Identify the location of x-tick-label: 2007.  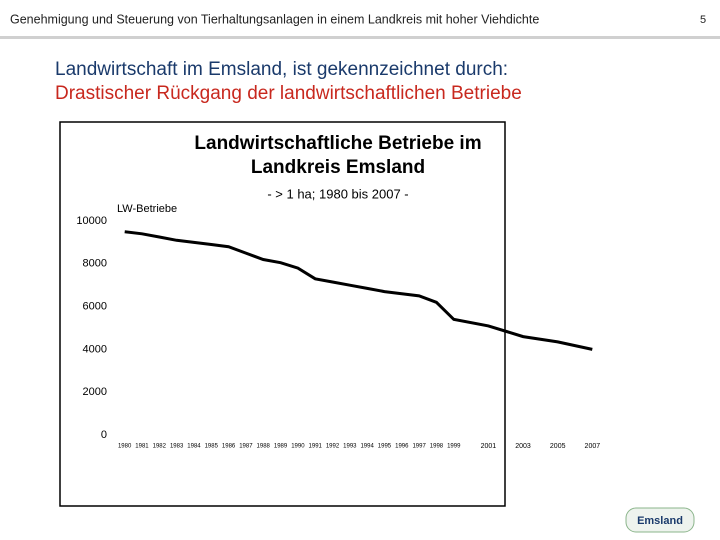
(593, 446).